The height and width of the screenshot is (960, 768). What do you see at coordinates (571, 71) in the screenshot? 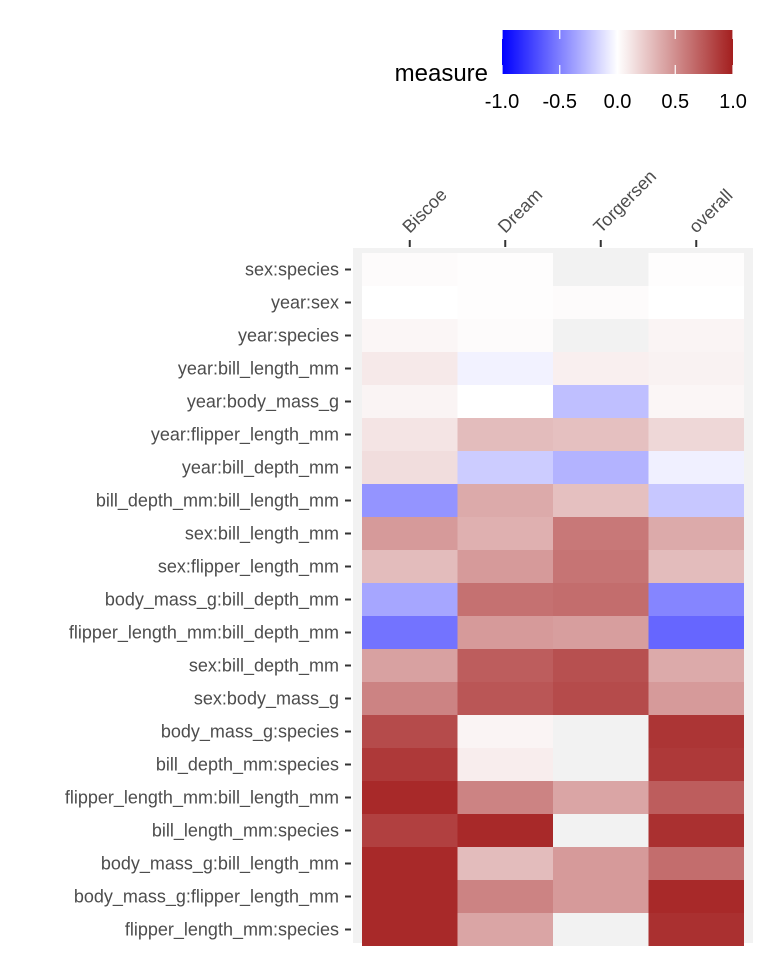
I see `color-legend: measure -1.0 -0.5 0.0 0.5 1.0` at bounding box center [571, 71].